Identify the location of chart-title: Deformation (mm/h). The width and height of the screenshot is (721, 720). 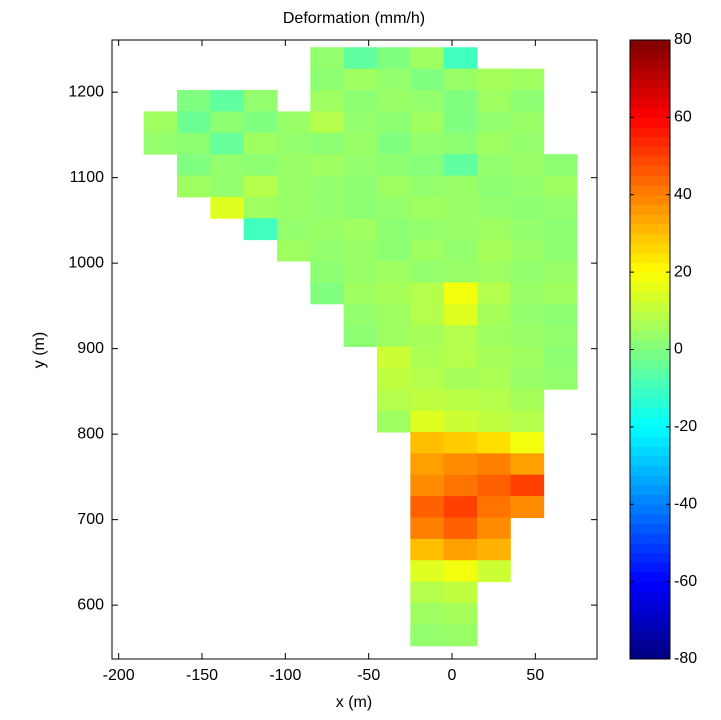
(354, 18).